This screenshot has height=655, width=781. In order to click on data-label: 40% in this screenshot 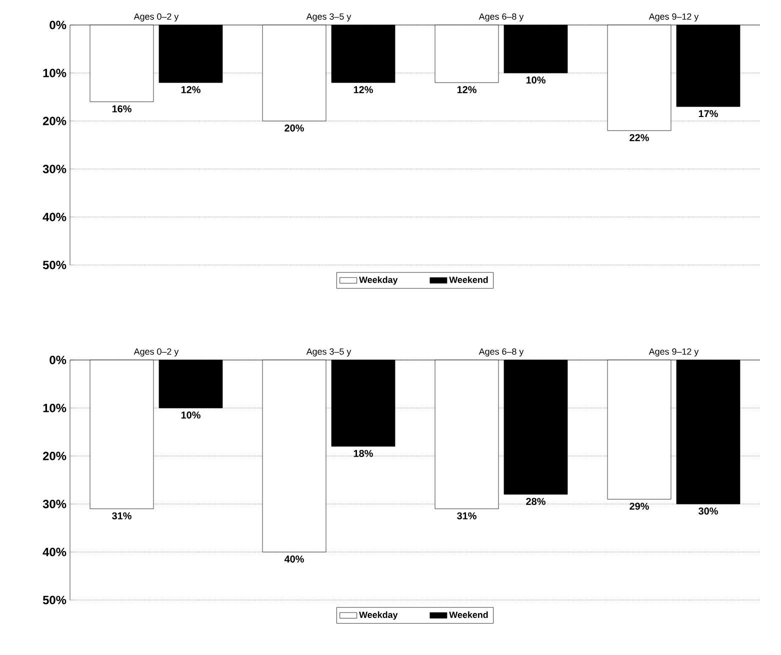, I will do `click(294, 559)`.